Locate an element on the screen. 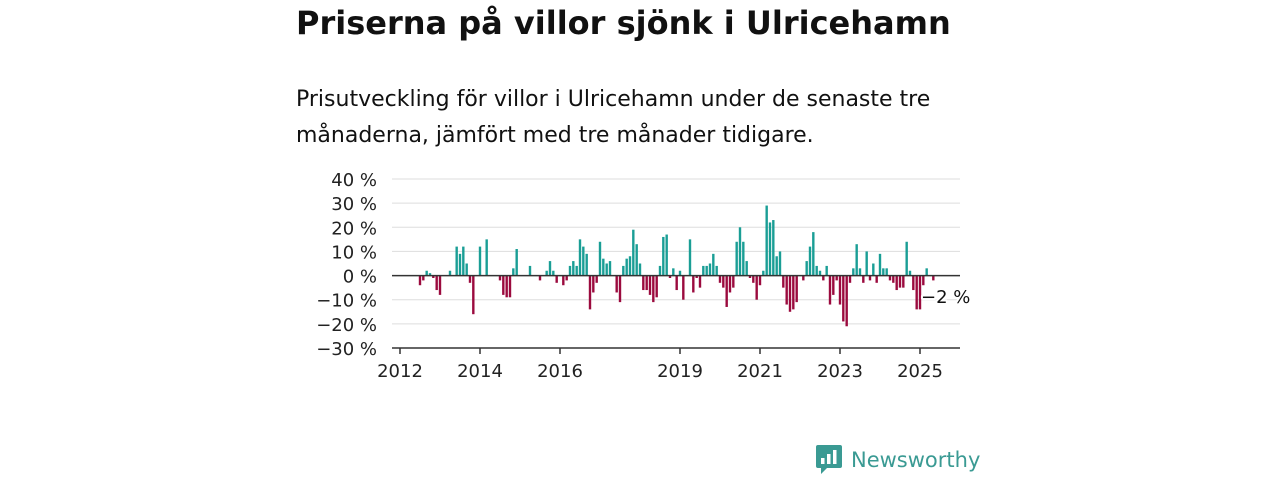  y-tick-label: 30 % is located at coordinates (354, 204).